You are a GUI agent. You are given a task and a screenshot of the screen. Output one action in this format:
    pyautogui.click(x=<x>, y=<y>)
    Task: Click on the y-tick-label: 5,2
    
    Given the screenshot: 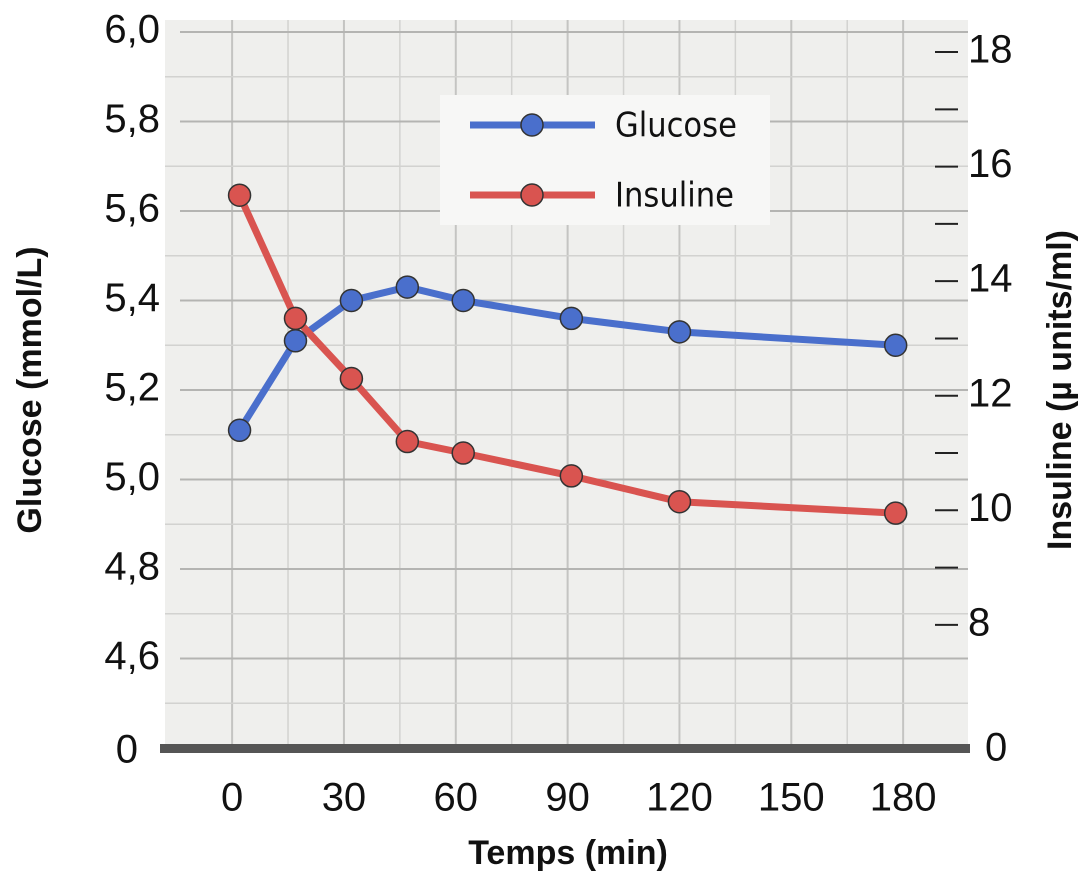 What is the action you would take?
    pyautogui.click(x=132, y=388)
    